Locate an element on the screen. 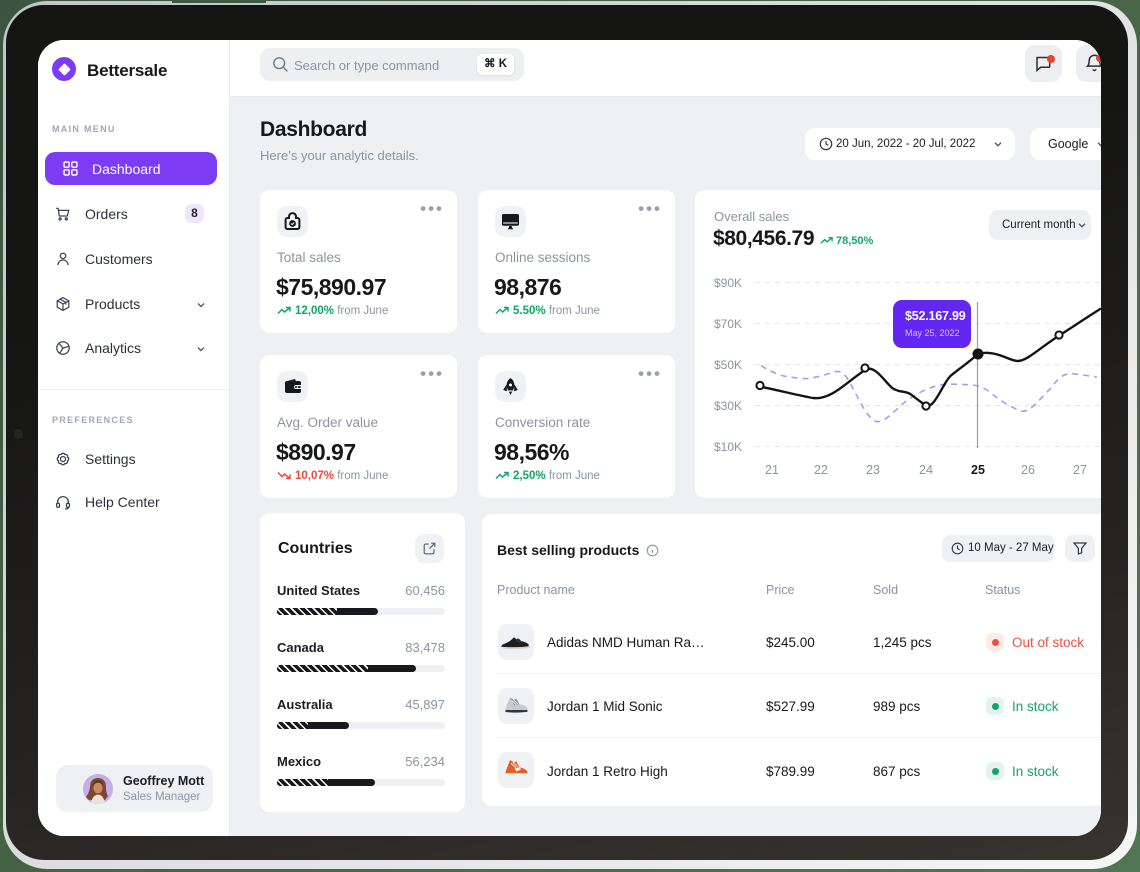 This screenshot has height=872, width=1140. svg-text: $70K is located at coordinates (728, 324).